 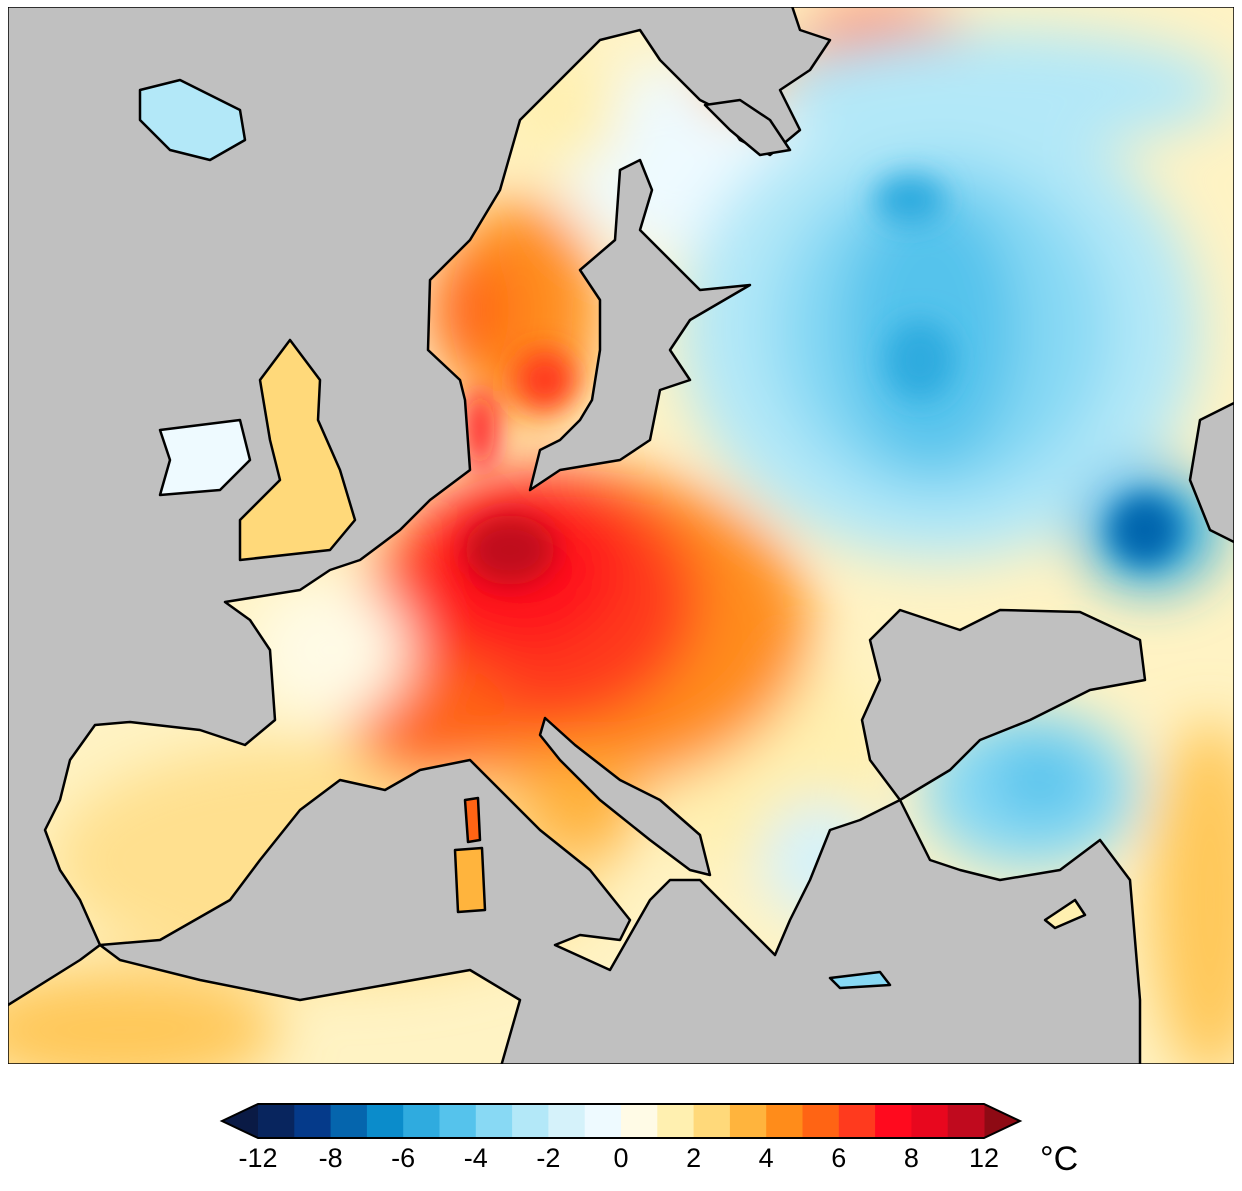 I want to click on baltic-sea, so click(x=640, y=325).